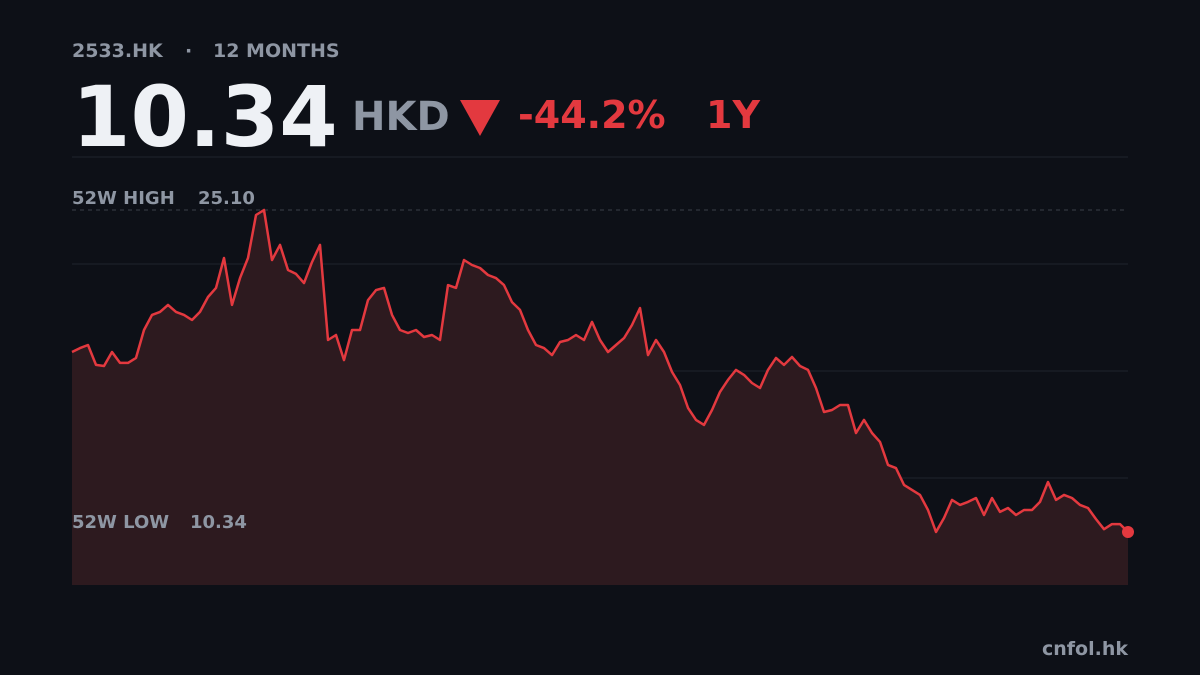 The image size is (1200, 675). Describe the element at coordinates (123, 198) in the screenshot. I see `high-label: 52W HIGH` at that location.